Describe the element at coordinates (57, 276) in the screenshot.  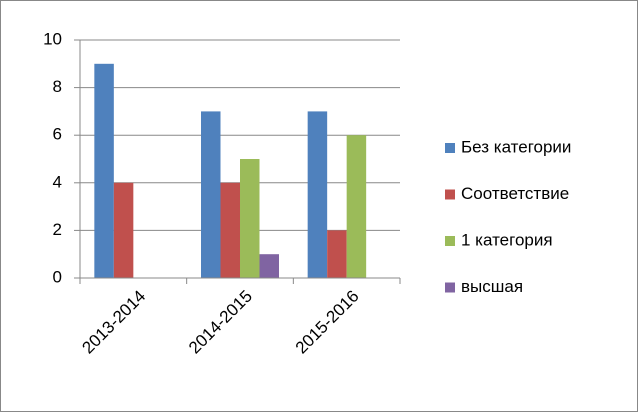
I see `y-tick-label: 0` at that location.